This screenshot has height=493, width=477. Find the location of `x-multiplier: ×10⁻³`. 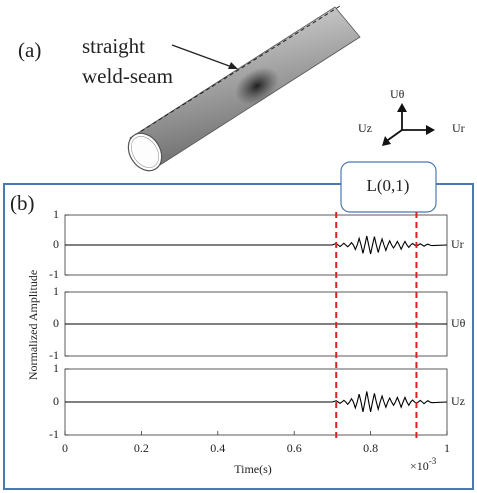

x-multiplier: ×10⁻³ is located at coordinates (423, 464).